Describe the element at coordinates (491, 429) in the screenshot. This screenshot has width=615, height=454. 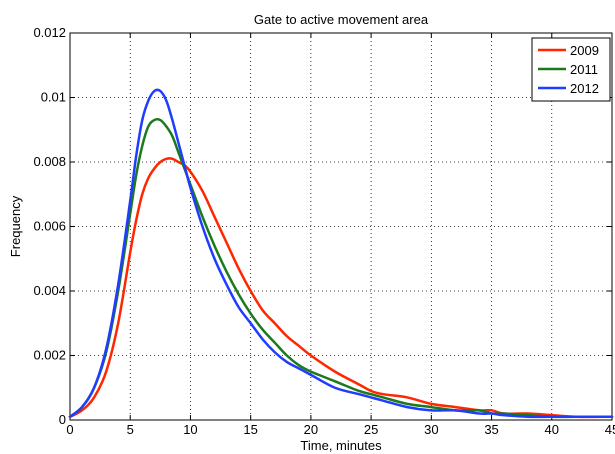
I see `x-tick-label: 35` at that location.